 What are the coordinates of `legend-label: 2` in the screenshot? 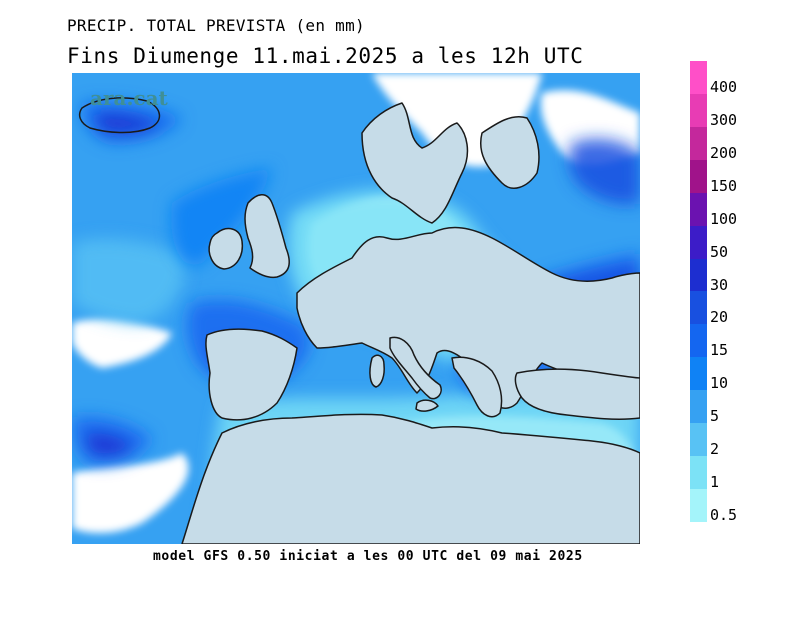 It's located at (715, 449).